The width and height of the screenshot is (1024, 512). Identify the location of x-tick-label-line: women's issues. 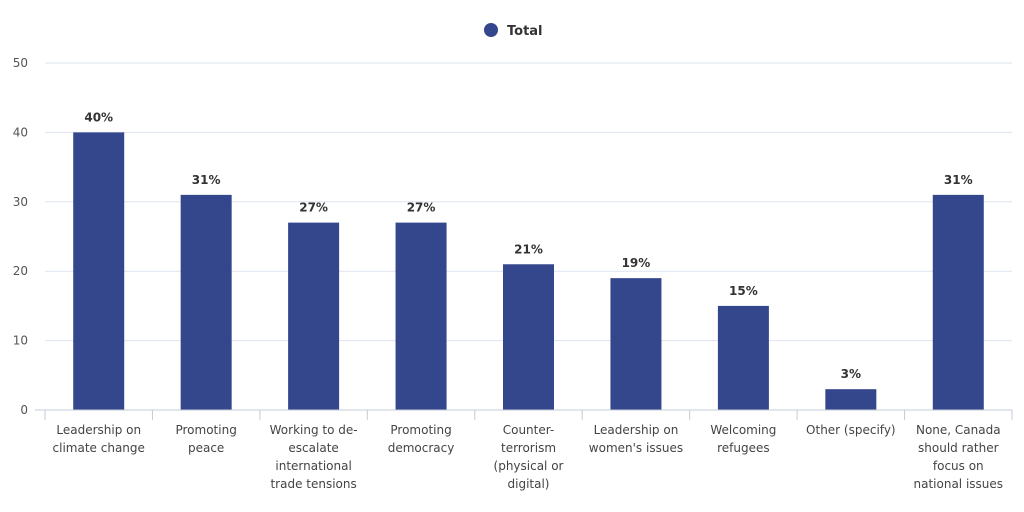
(636, 448).